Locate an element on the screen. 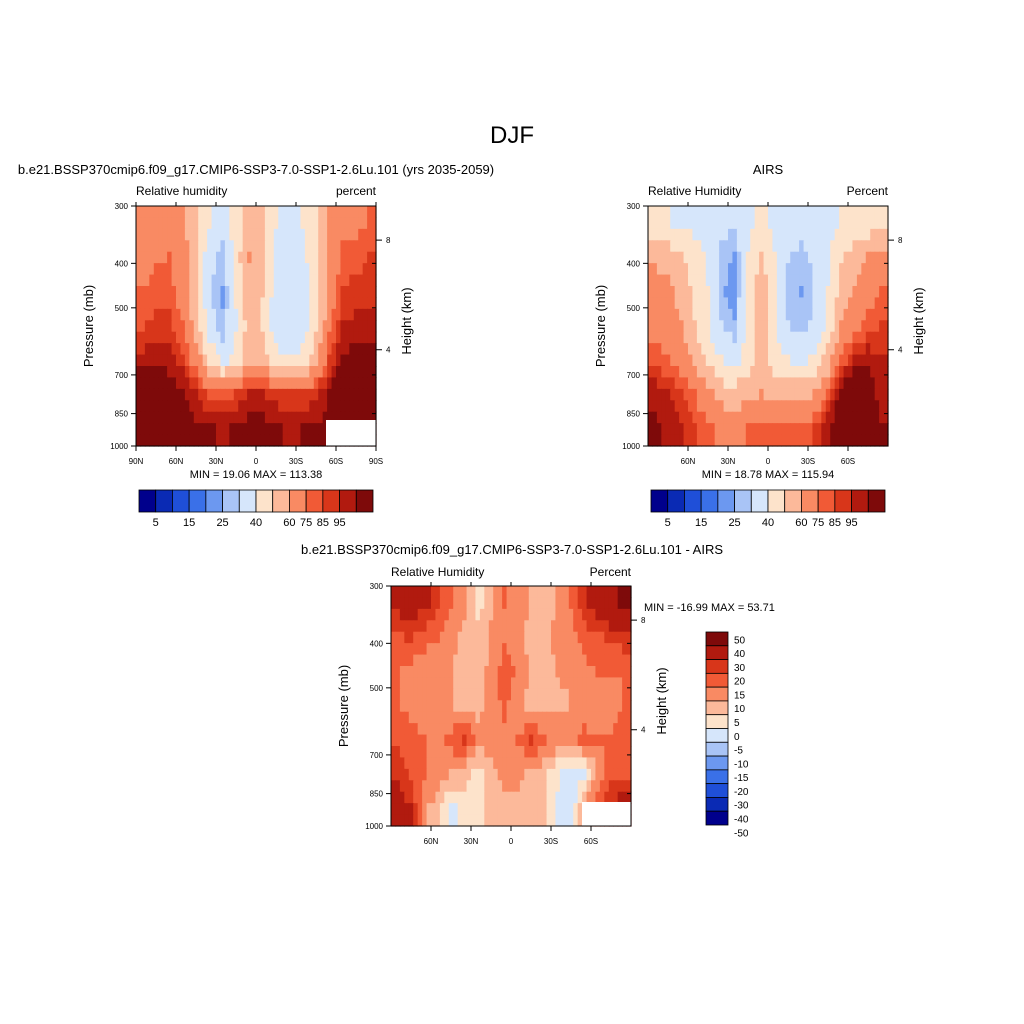  colorbar-label: 60 is located at coordinates (289, 523).